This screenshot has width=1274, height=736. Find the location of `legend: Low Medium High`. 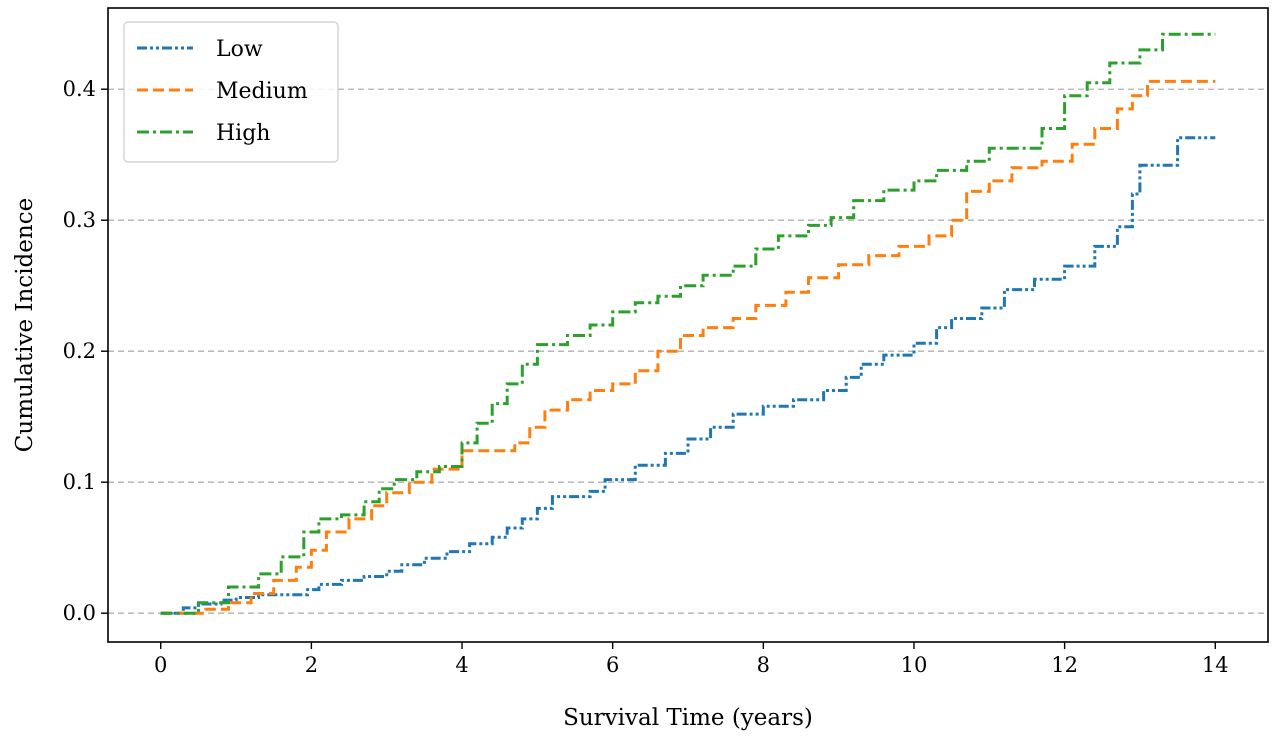

legend: Low Medium High is located at coordinates (231, 92).